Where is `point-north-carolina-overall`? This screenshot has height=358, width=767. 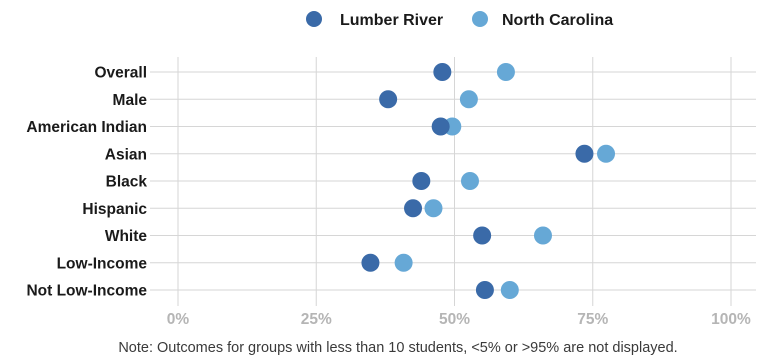
point-north-carolina-overall is located at coordinates (505, 72).